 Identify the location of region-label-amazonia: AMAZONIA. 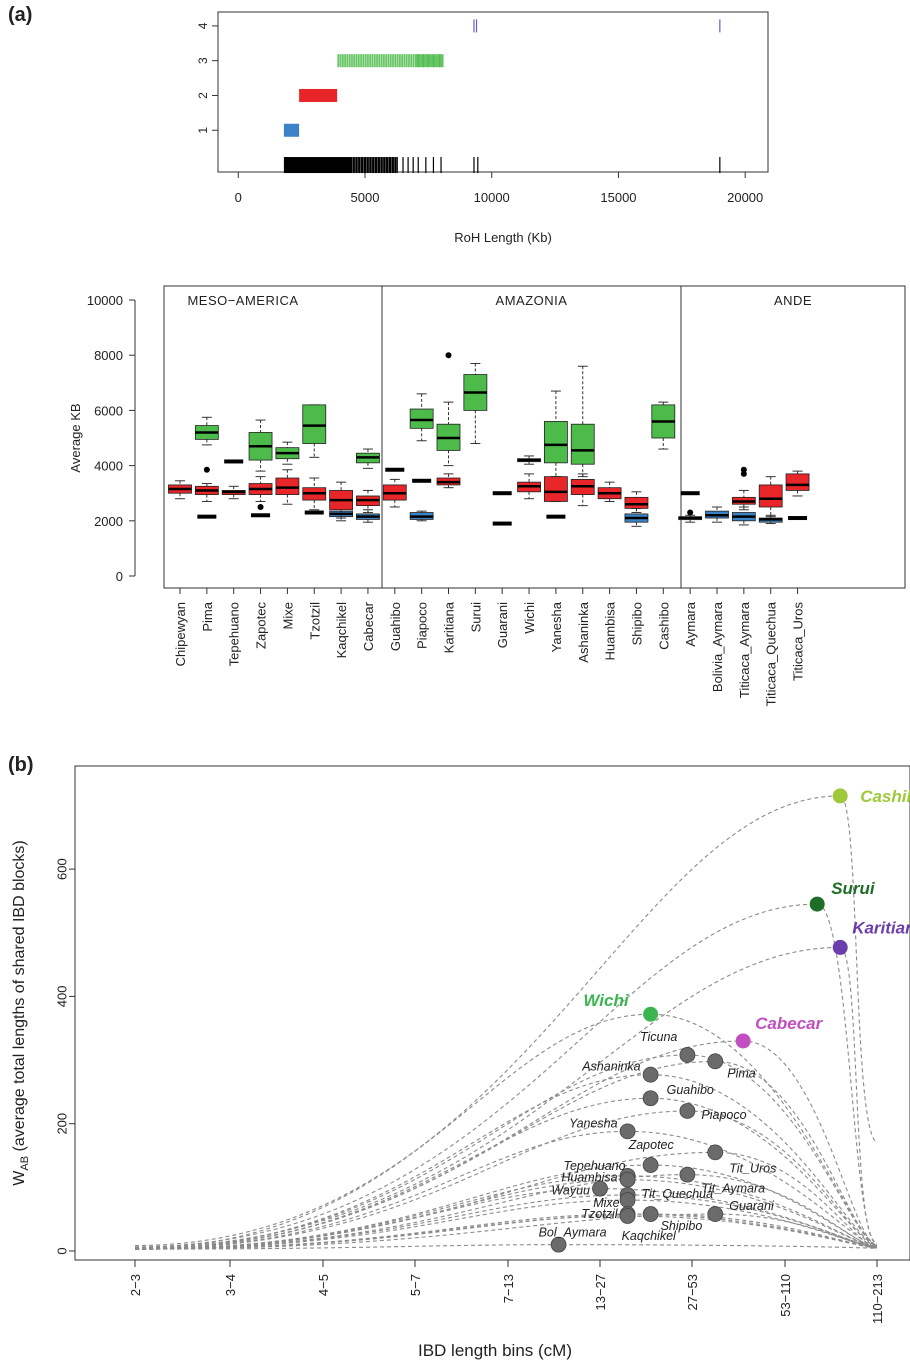
(532, 300).